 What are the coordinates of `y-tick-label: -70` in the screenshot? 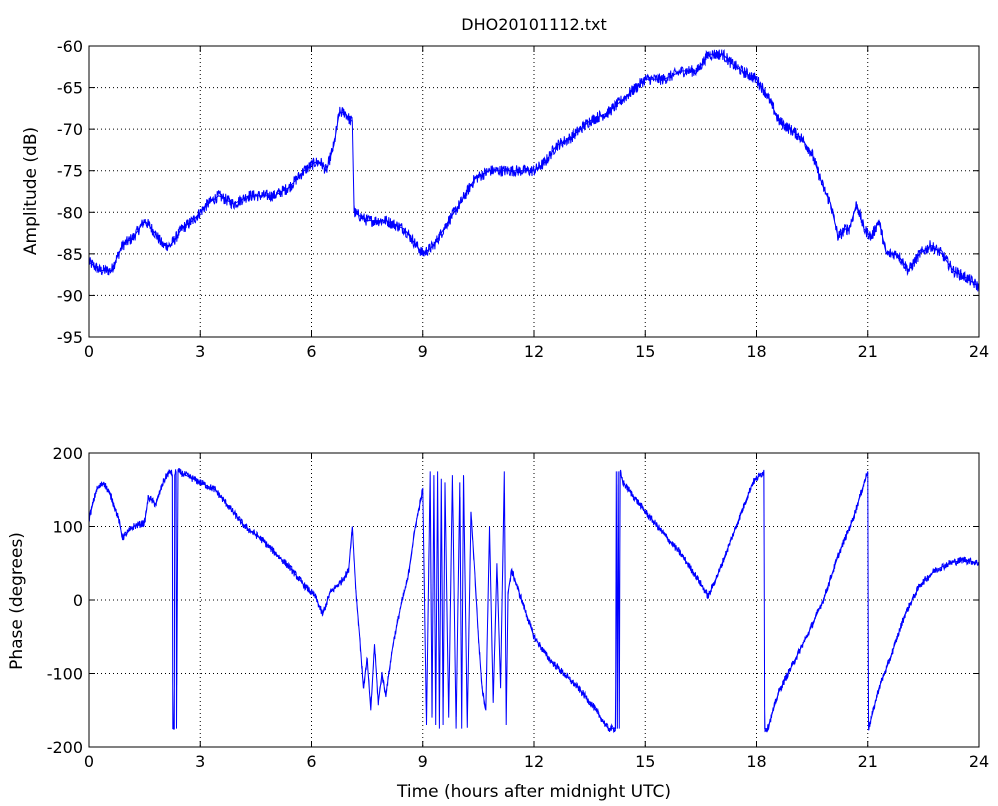 It's located at (70, 129).